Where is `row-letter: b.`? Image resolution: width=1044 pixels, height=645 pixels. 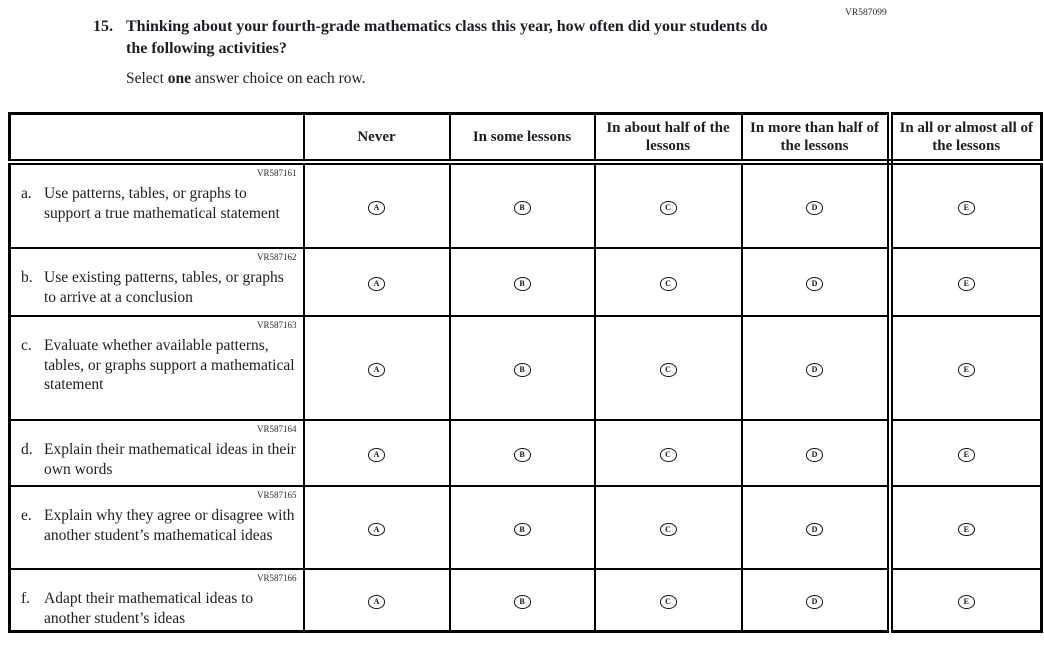
row-letter: b. is located at coordinates (27, 277).